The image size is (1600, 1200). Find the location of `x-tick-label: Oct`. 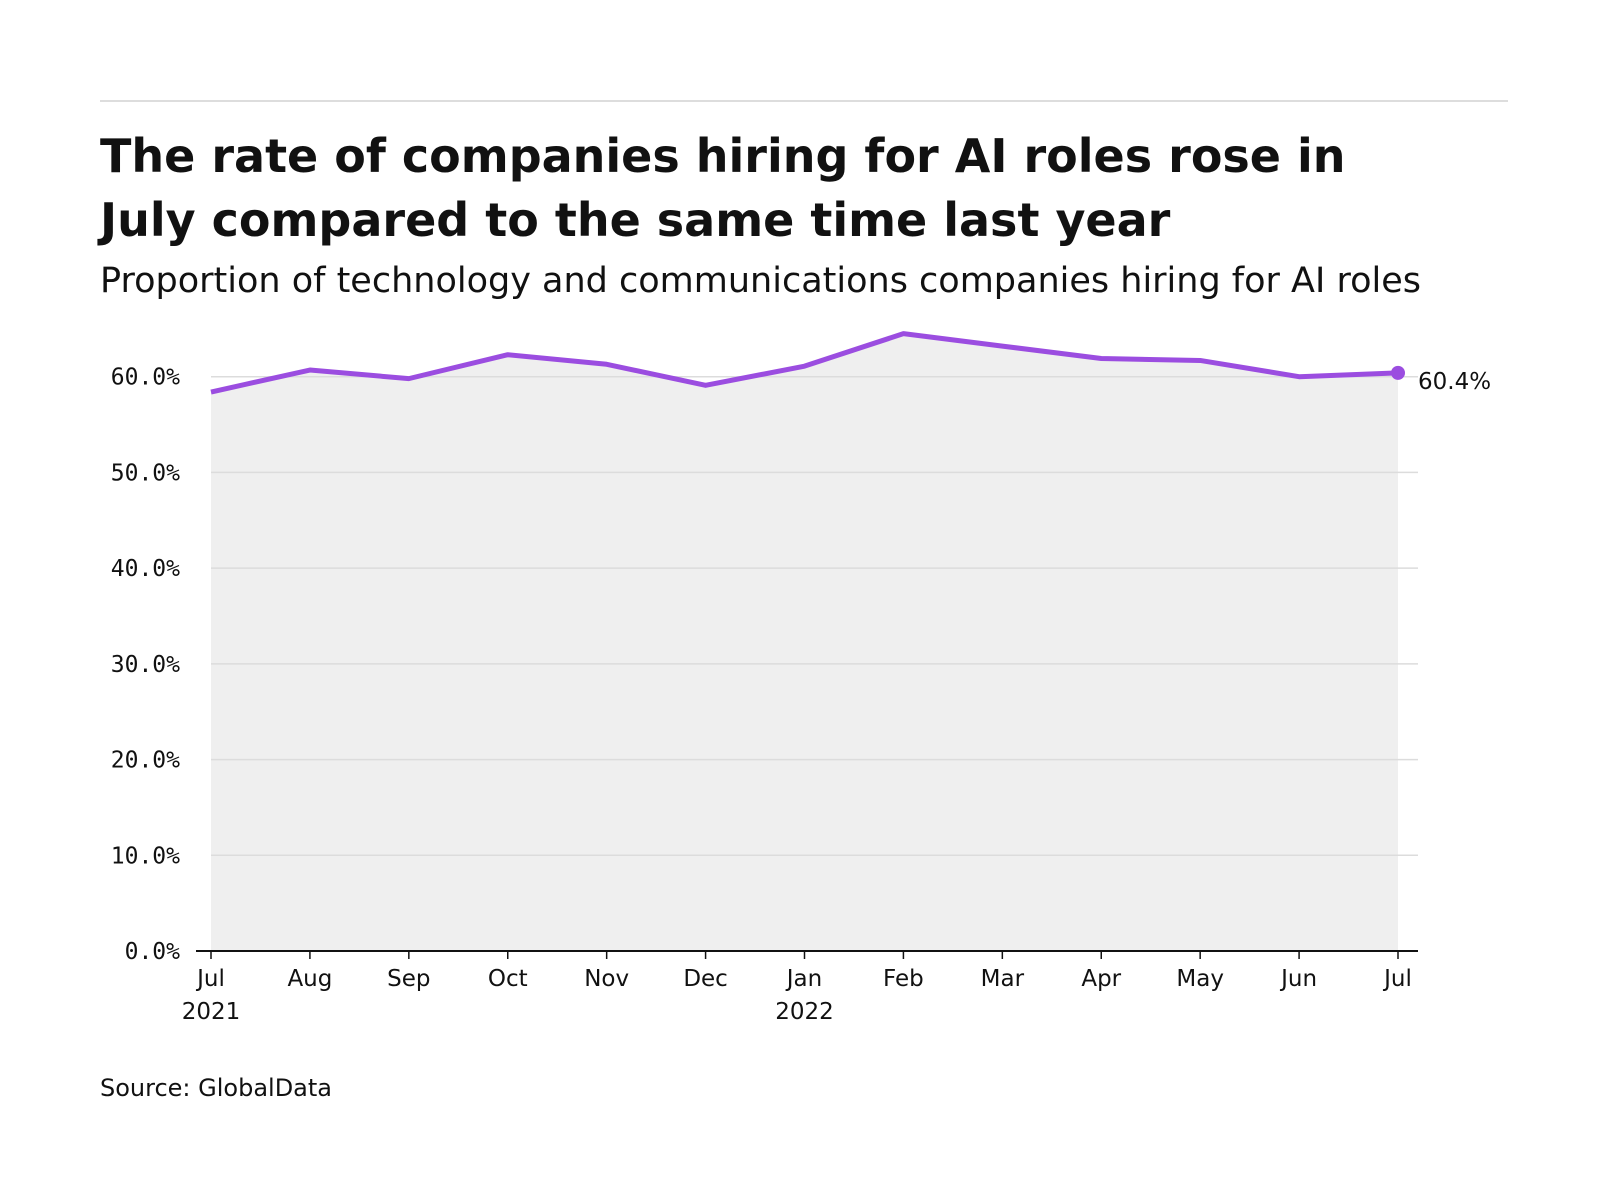

x-tick-label: Oct is located at coordinates (508, 979).